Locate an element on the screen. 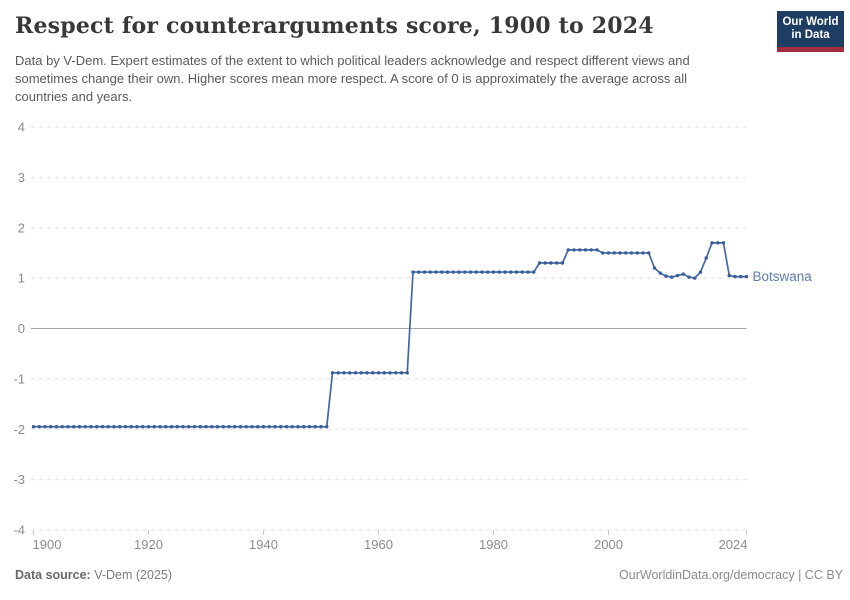 The image size is (850, 600). data-point-1935 is located at coordinates (235, 427).